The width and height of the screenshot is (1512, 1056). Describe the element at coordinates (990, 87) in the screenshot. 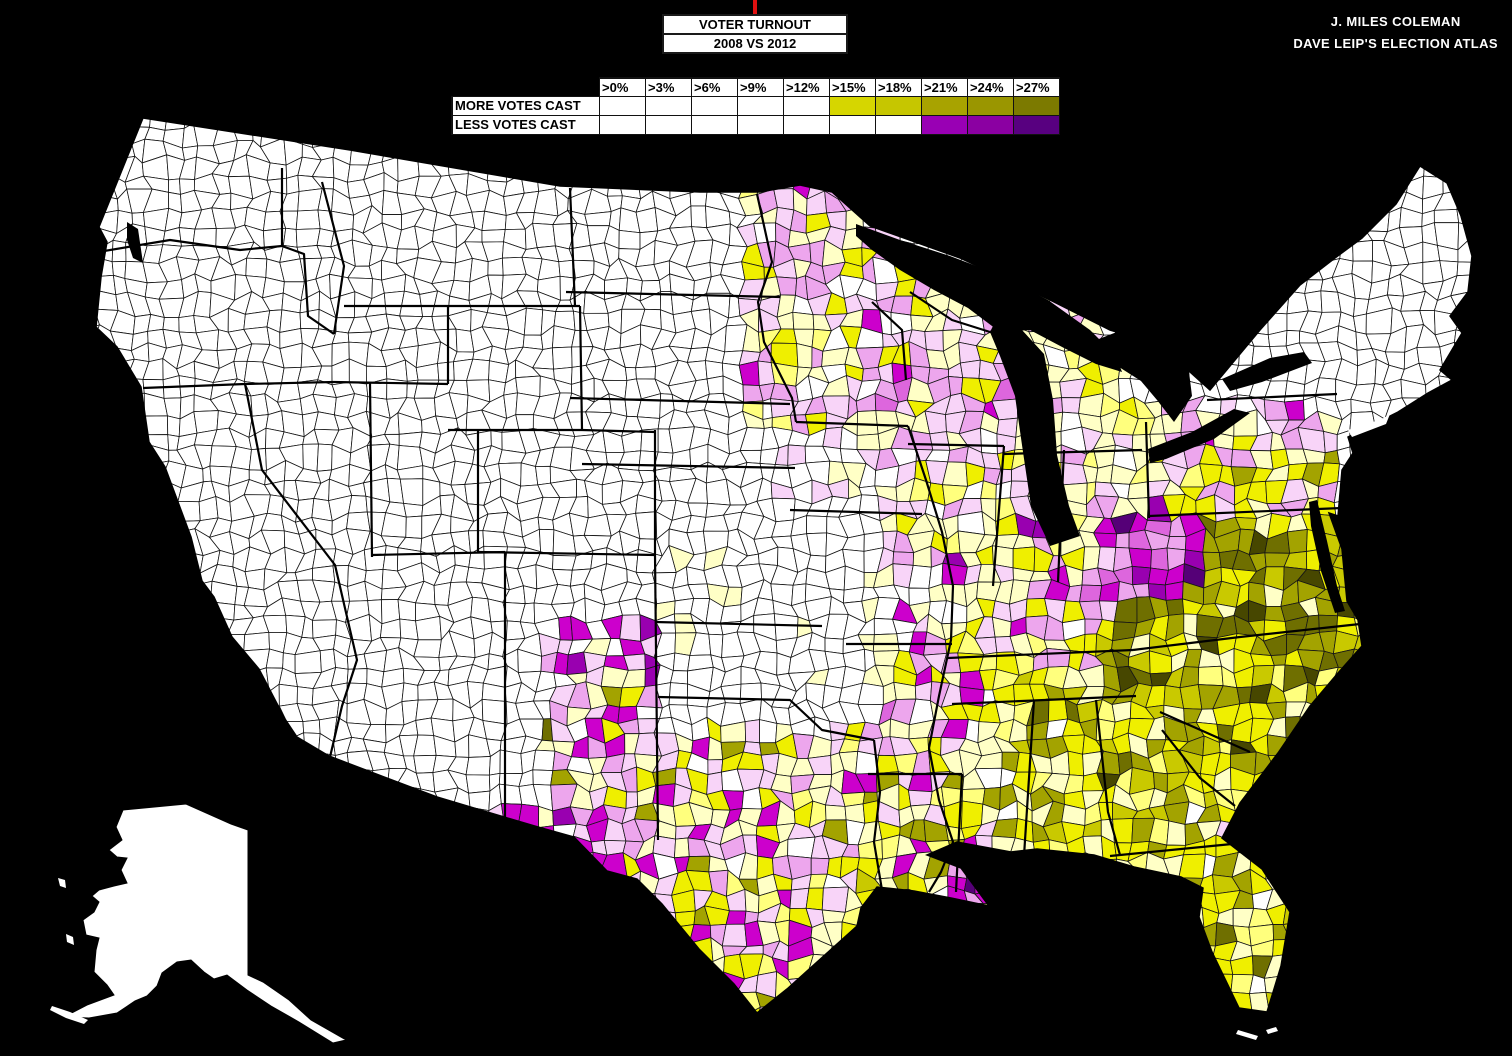

I see `legend-threshold-9: >24%` at that location.